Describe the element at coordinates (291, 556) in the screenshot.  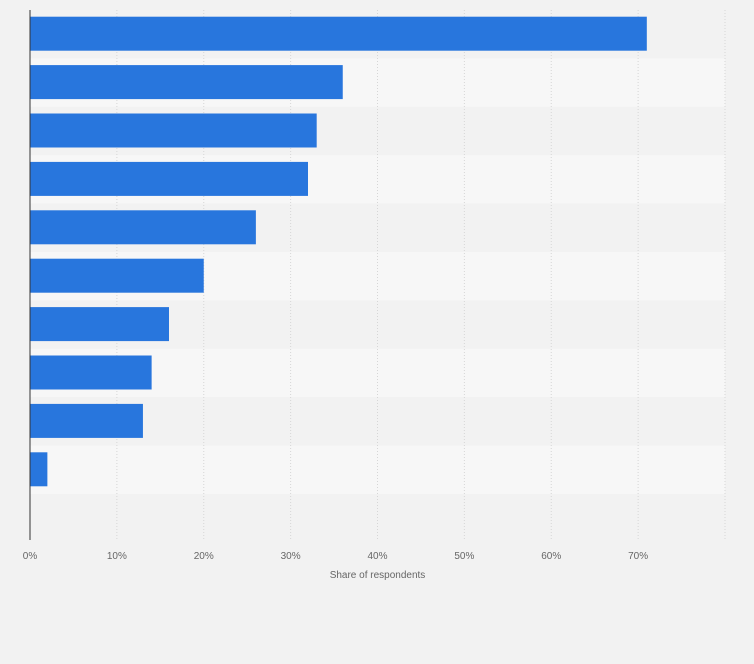
I see `x-tick-label: 30%` at that location.